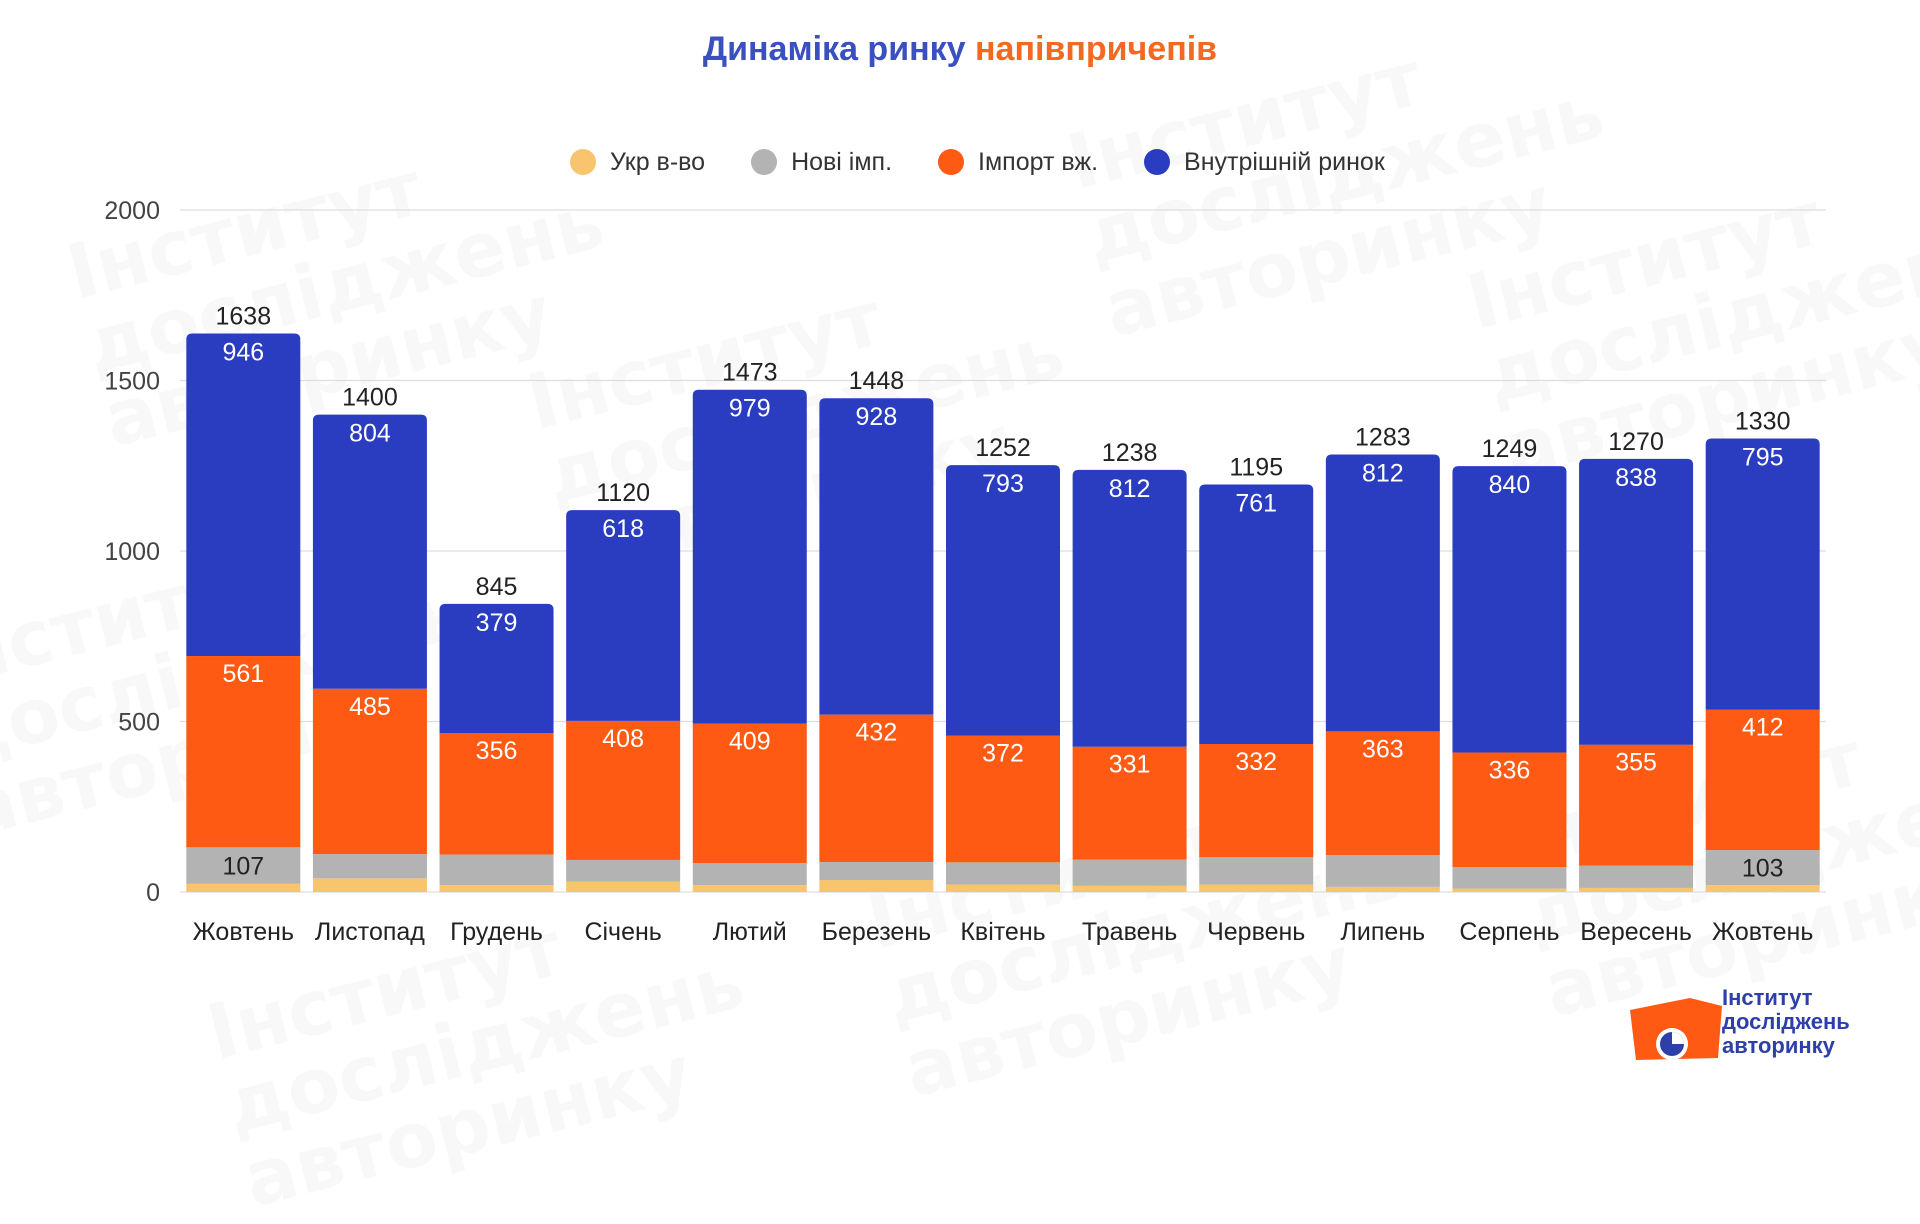 The width and height of the screenshot is (1920, 1224). Describe the element at coordinates (1636, 478) in the screenshot. I see `bar-data-label: 838` at that location.